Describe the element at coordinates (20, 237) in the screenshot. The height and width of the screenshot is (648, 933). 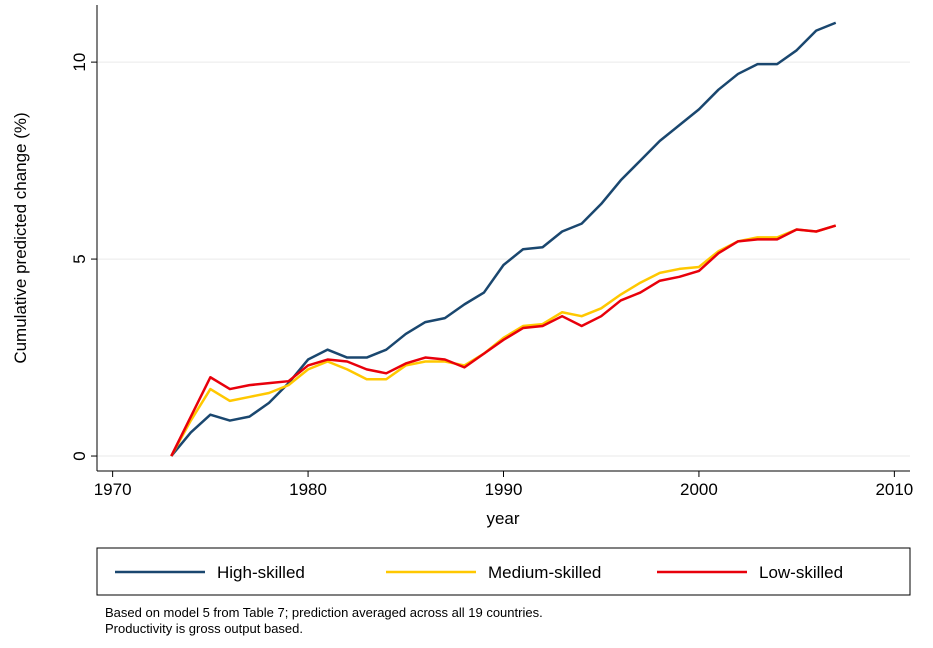
I see `y-axis-title: Cumulative predicted change (%)` at that location.